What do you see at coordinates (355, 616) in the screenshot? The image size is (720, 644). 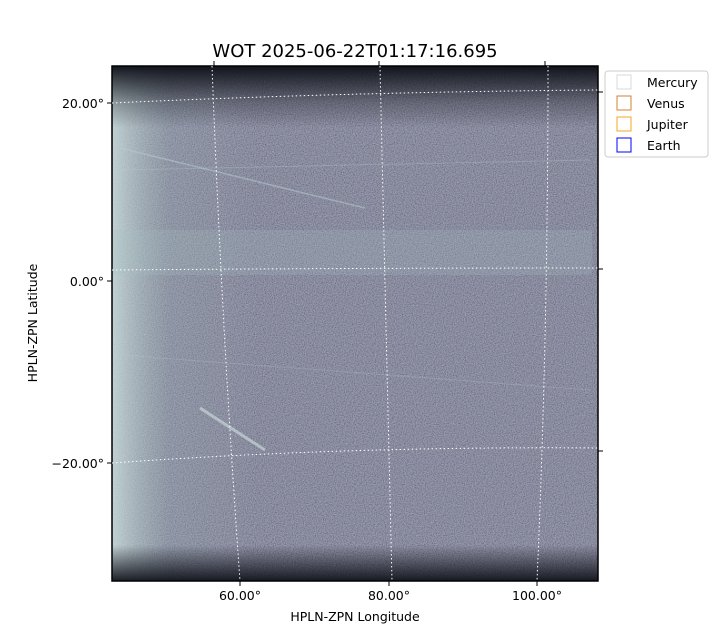 I see `x-axis-label: HPLN-ZPN Longitude` at bounding box center [355, 616].